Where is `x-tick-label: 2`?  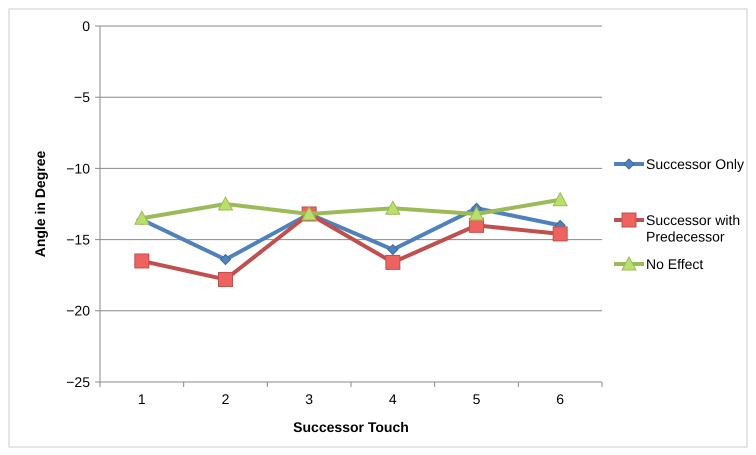
x-tick-label: 2 is located at coordinates (226, 399).